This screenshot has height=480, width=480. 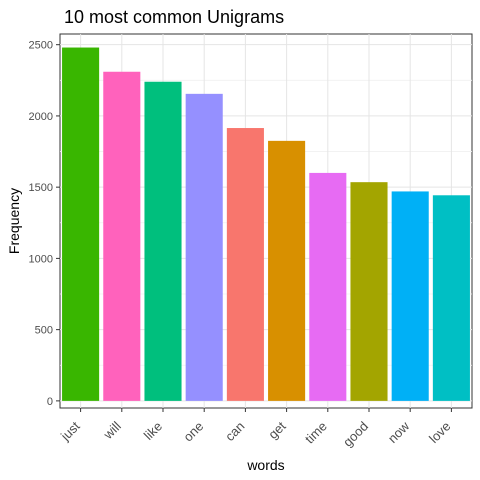 I want to click on y-tick-label: 0, so click(x=50, y=402).